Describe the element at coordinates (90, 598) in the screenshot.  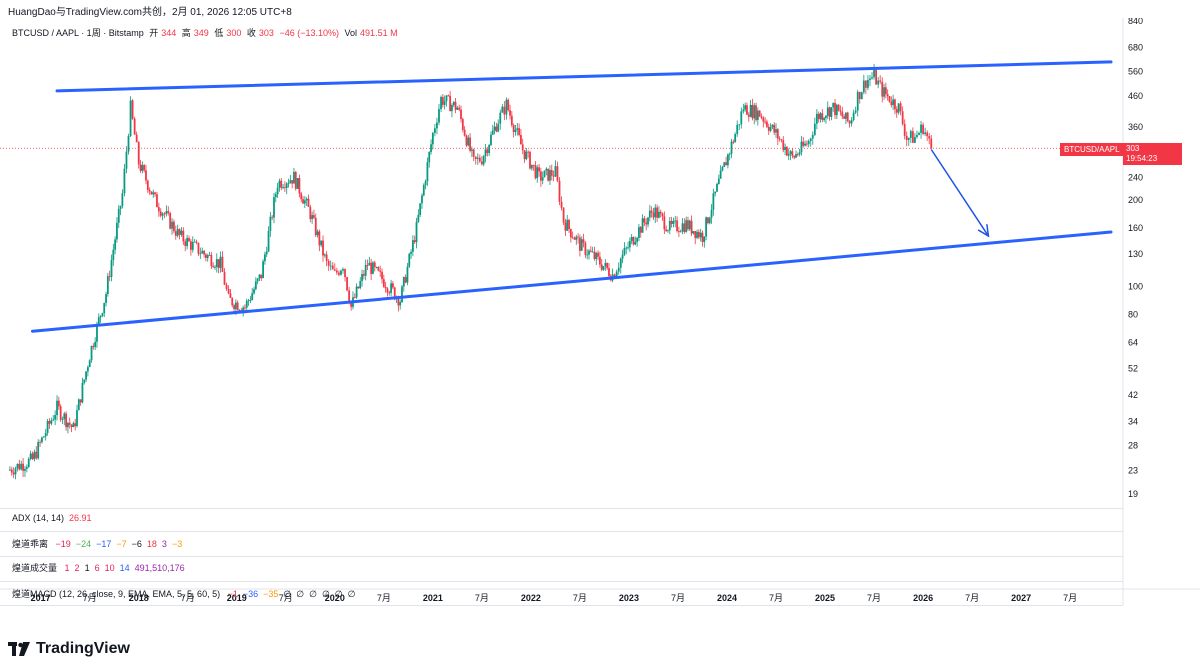
I see `x-tick-label: 7月` at that location.